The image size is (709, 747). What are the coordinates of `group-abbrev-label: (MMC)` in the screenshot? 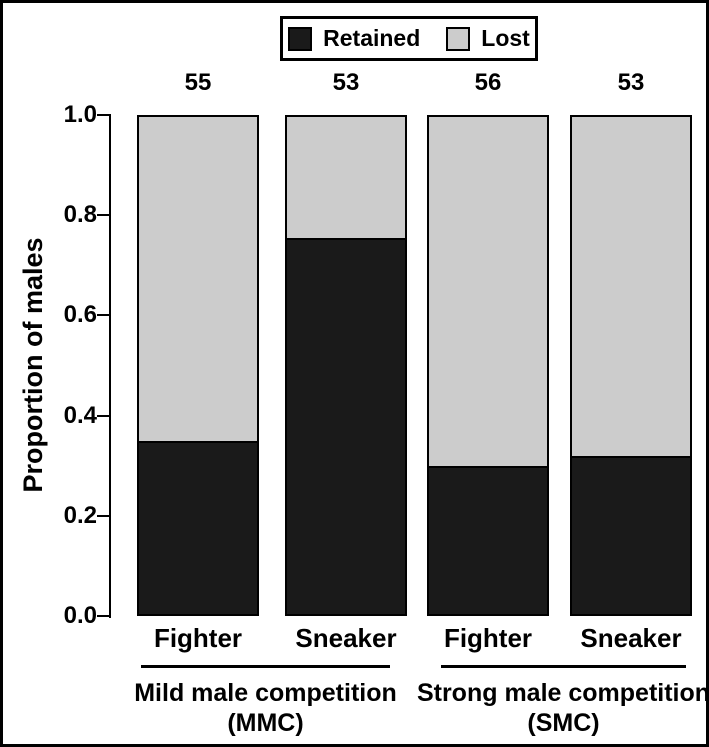 It's located at (265, 723).